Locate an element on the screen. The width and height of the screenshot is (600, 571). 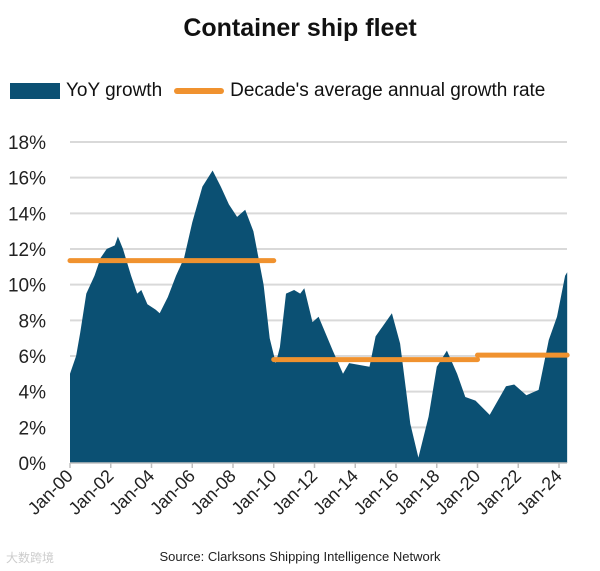
y-tick-label: 8% is located at coordinates (33, 321).